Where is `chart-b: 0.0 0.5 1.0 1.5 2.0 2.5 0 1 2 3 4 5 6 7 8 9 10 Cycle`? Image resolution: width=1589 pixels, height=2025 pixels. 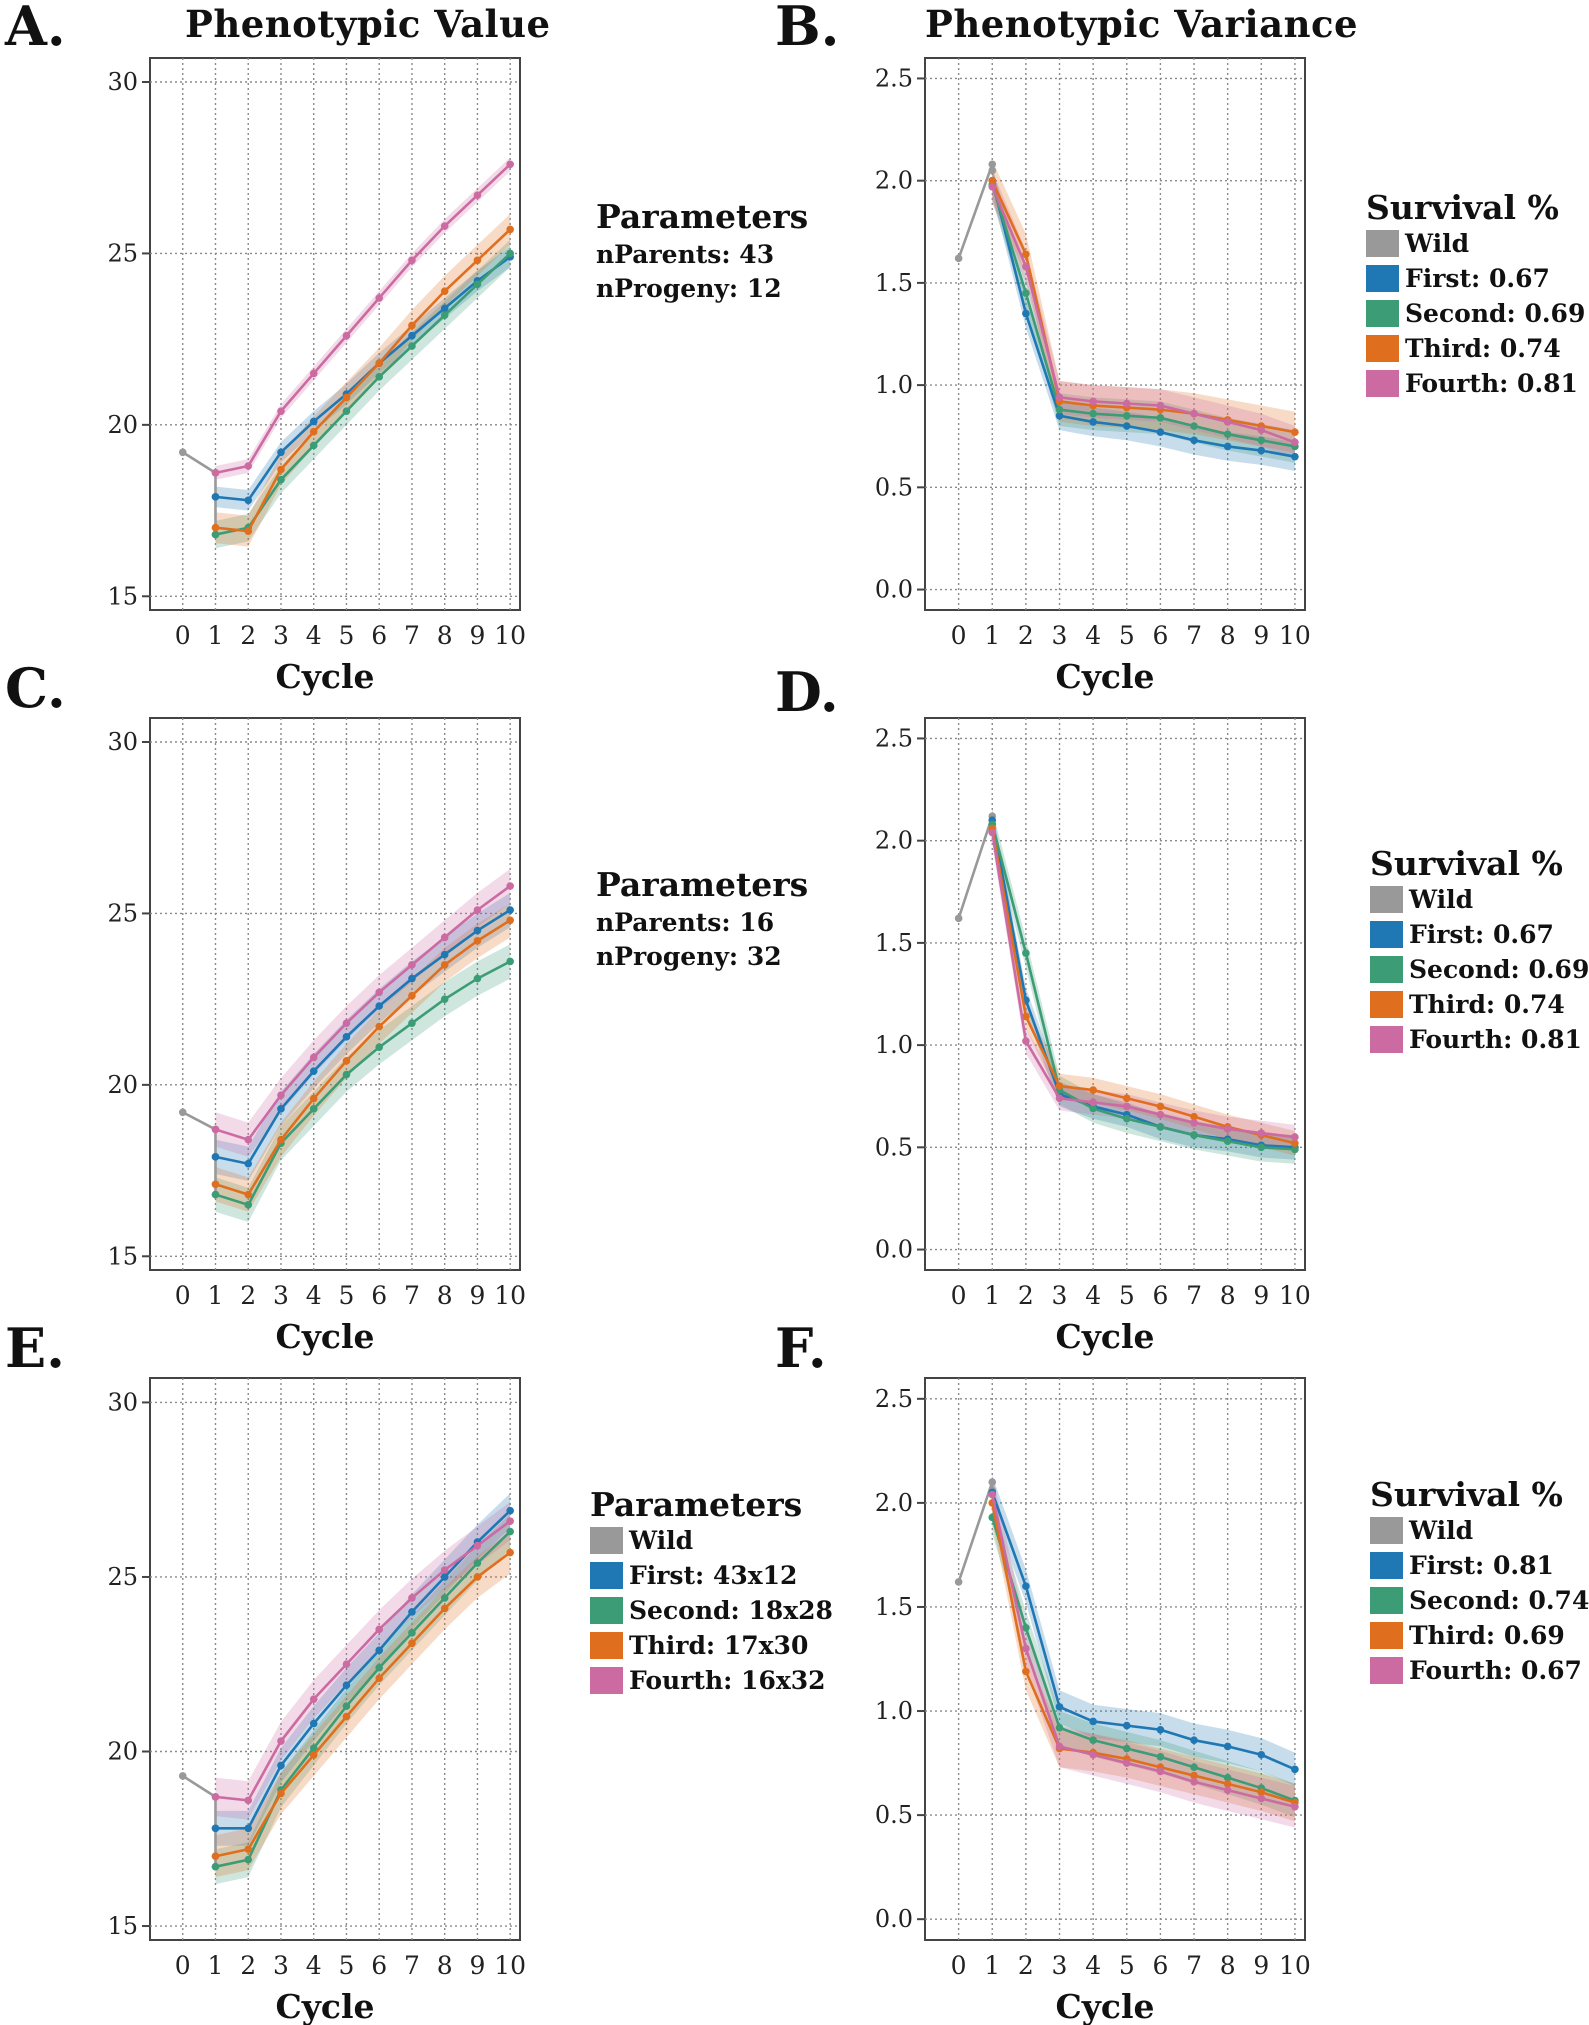
chart-b: 0.0 0.5 1.0 1.5 2.0 2.5 0 1 2 3 4 5 6 7 8 9 10 Cycle is located at coordinates (1093, 376).